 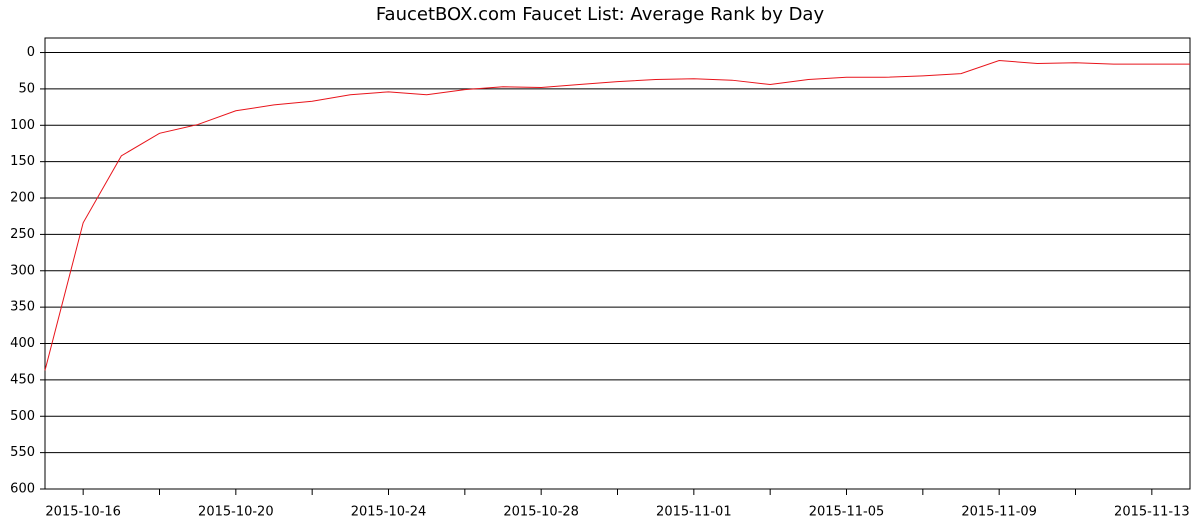 What do you see at coordinates (22, 234) in the screenshot?
I see `y-tick-label: 250` at bounding box center [22, 234].